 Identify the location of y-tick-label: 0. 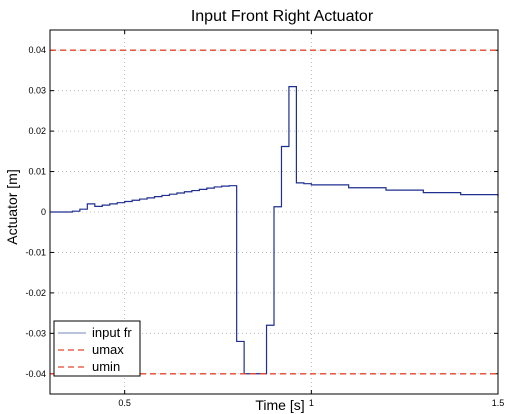
(43, 212).